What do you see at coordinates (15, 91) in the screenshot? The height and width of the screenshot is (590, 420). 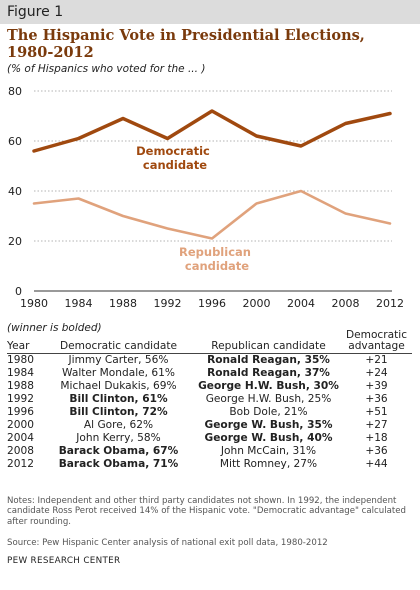 I see `y-tick-label: 80` at bounding box center [15, 91].